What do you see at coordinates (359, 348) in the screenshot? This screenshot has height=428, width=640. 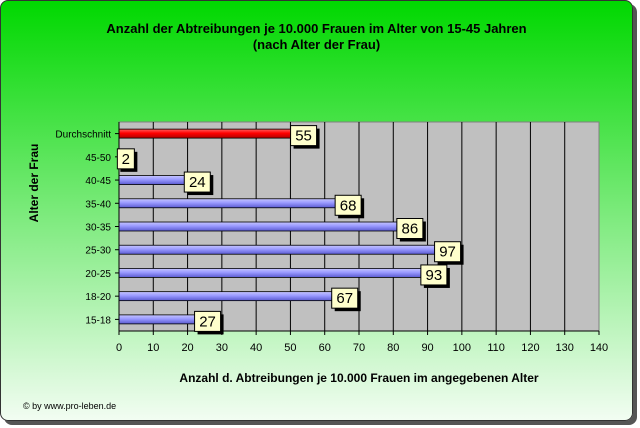 I see `x-tick-label: 70` at bounding box center [359, 348].